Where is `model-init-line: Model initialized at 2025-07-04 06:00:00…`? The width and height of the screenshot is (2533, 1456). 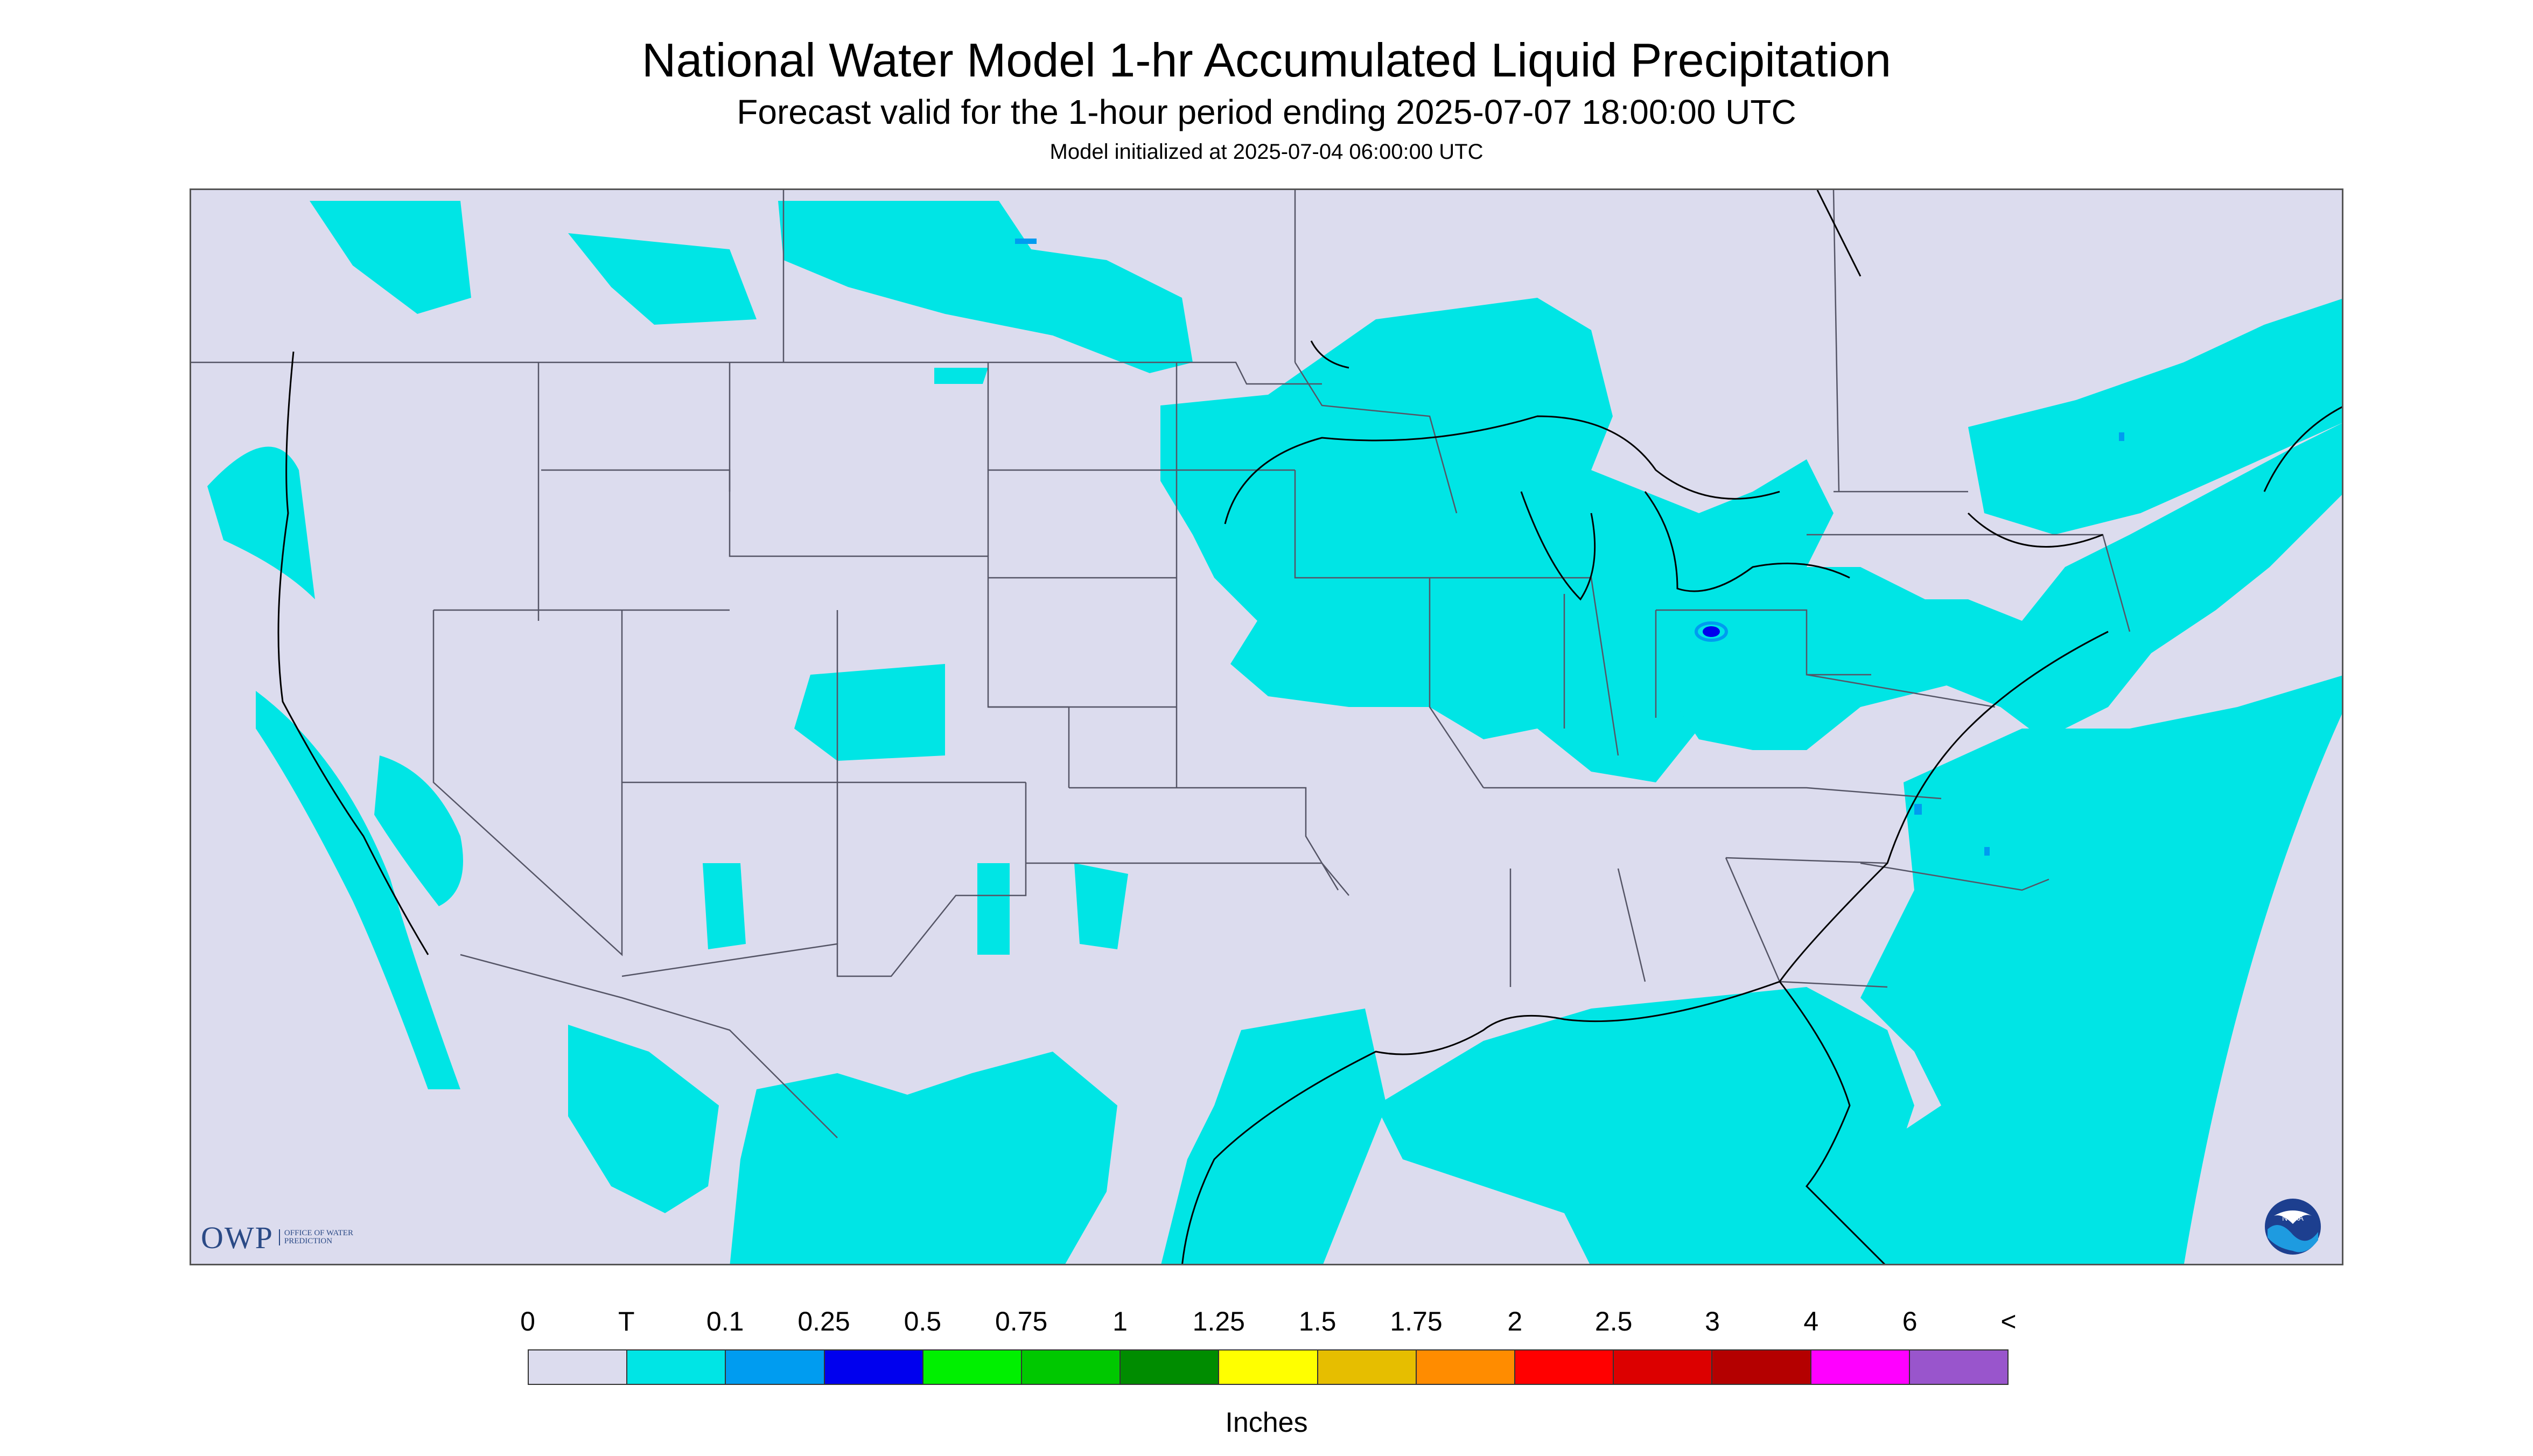
model-init-line: Model initialized at 2025-07-04 06:00:00… is located at coordinates (1266, 152).